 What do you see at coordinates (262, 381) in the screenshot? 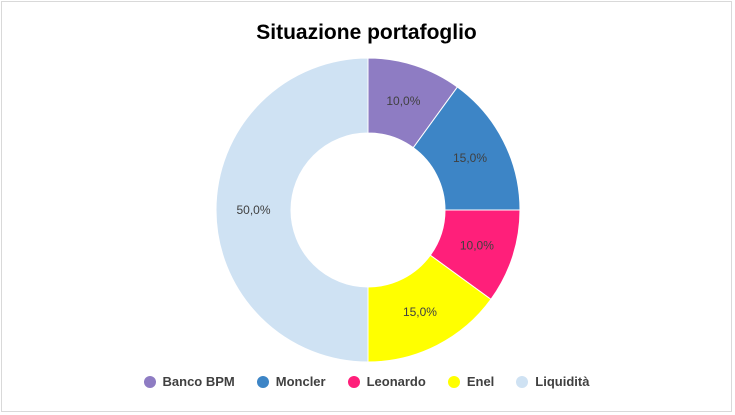
I see `legend-marker-moncler` at bounding box center [262, 381].